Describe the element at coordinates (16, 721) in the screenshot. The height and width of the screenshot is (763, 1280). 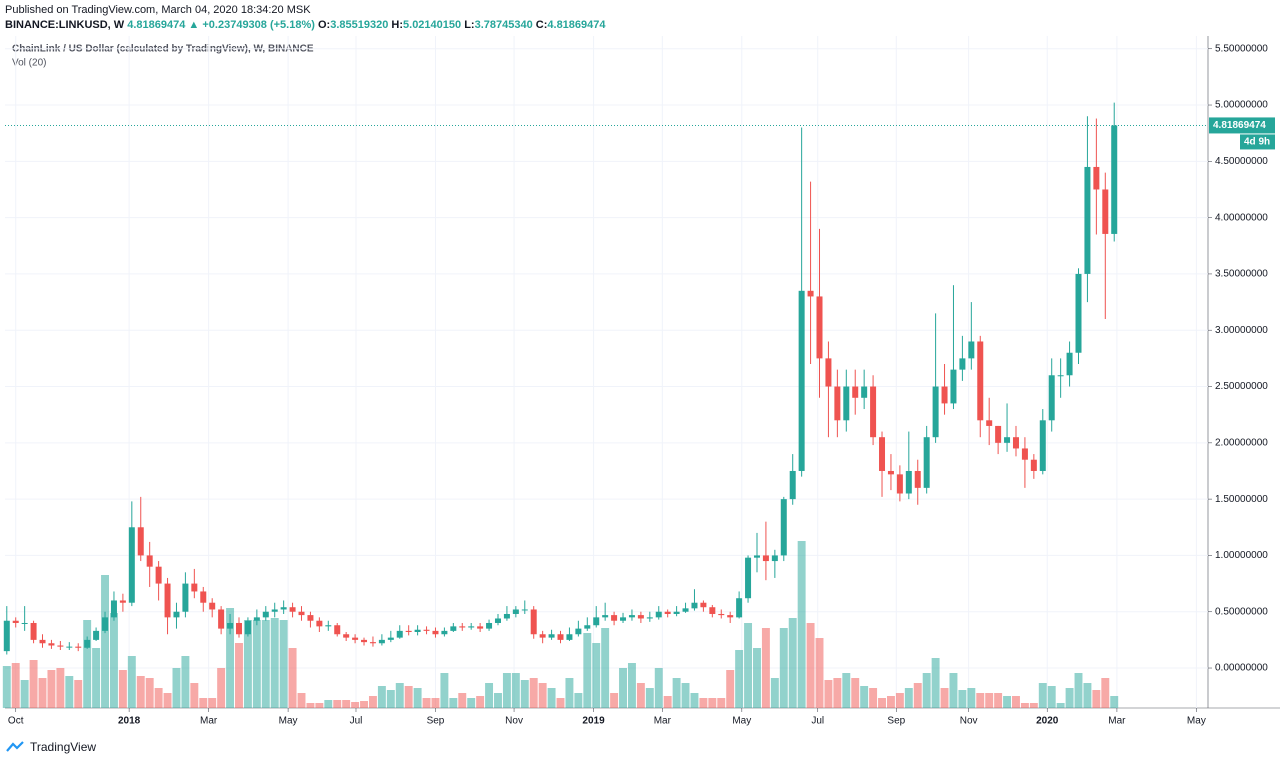
I see `x-tick-label: Oct` at that location.